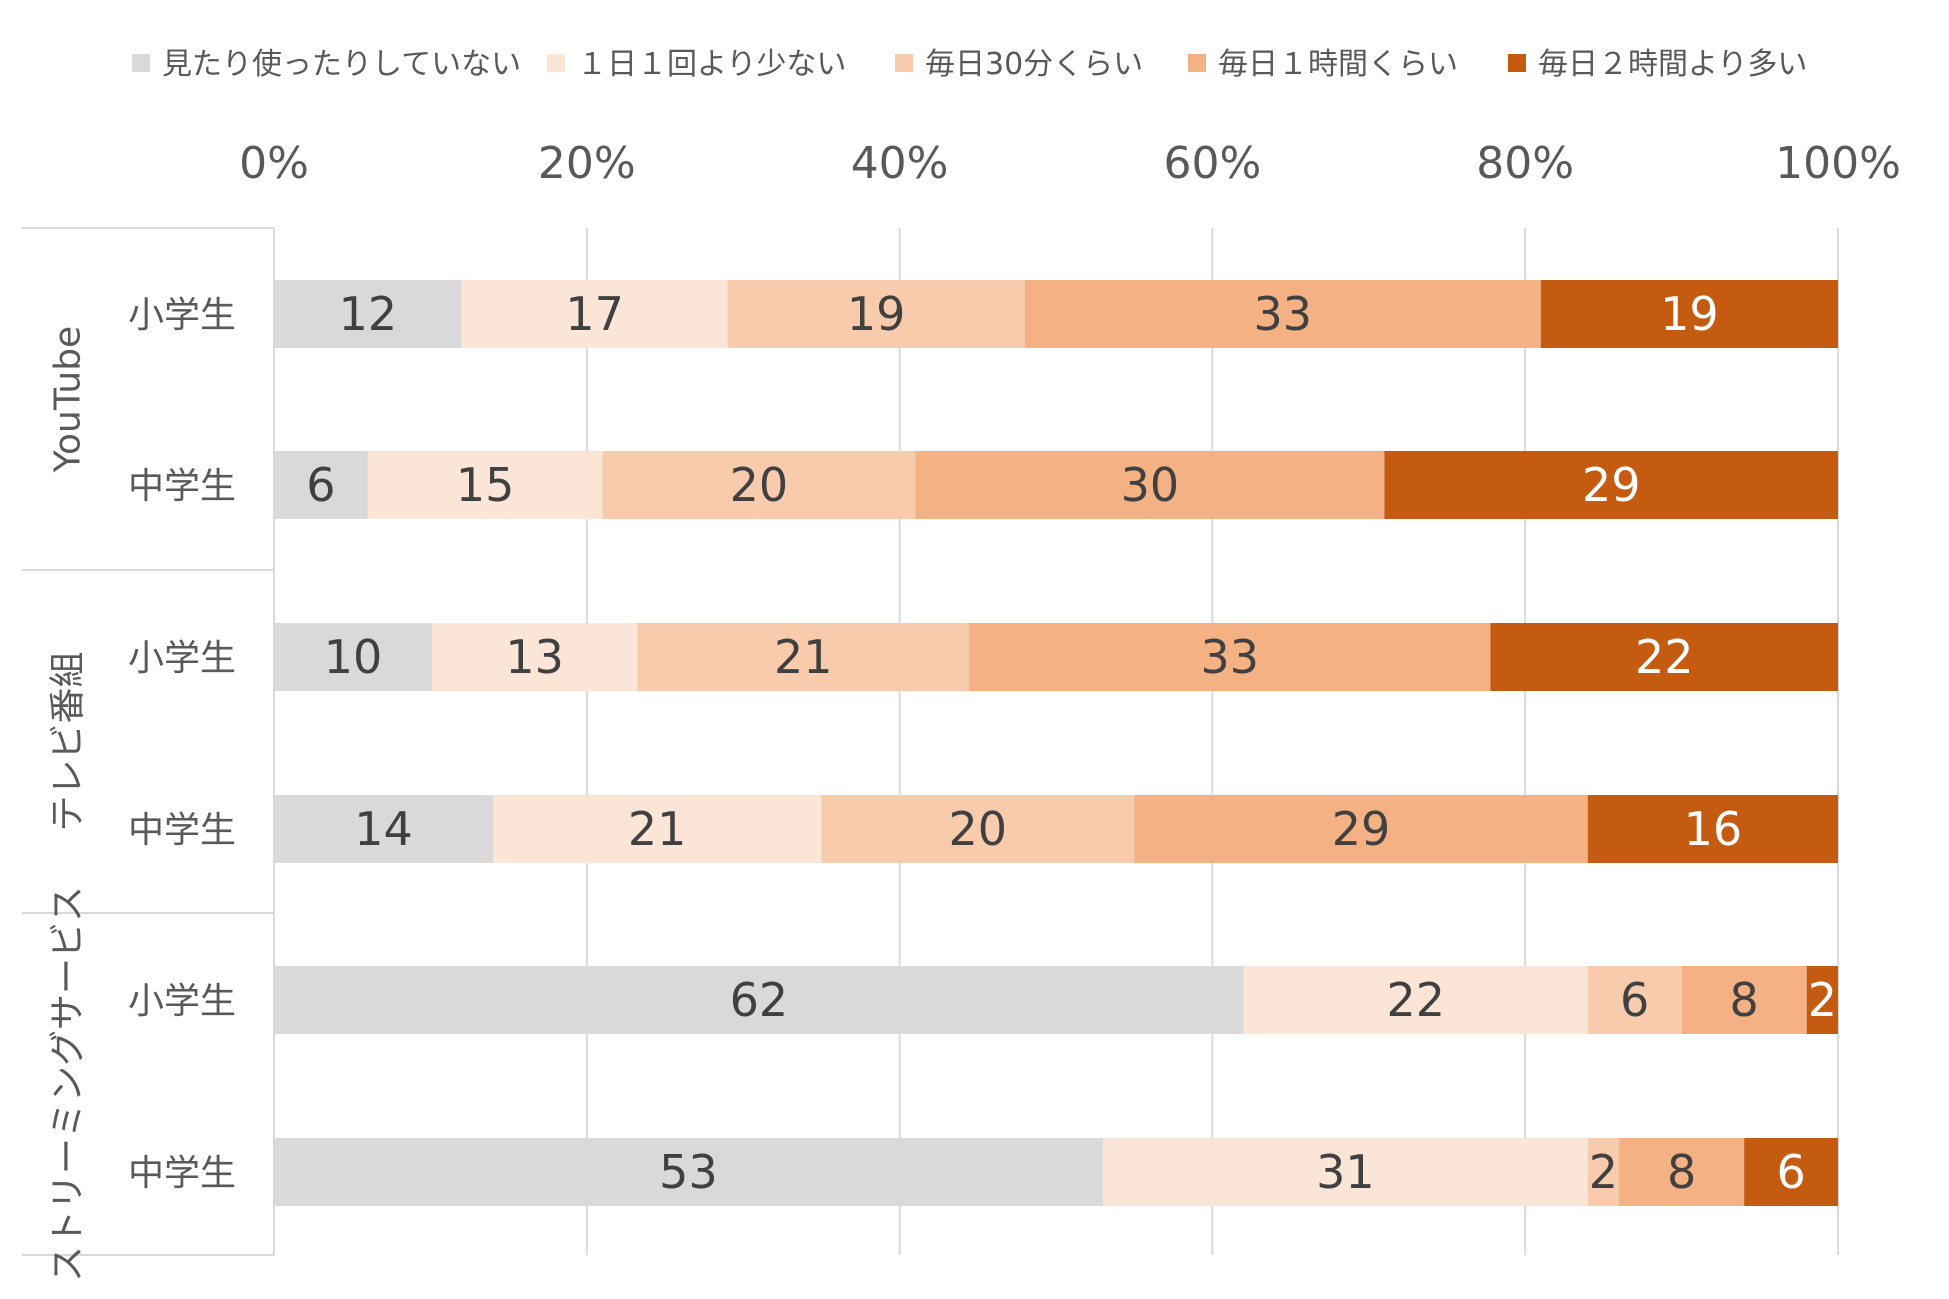 The image size is (1949, 1299). What do you see at coordinates (341, 64) in the screenshot?
I see `legend-label: 見たり使ったりしていない` at bounding box center [341, 64].